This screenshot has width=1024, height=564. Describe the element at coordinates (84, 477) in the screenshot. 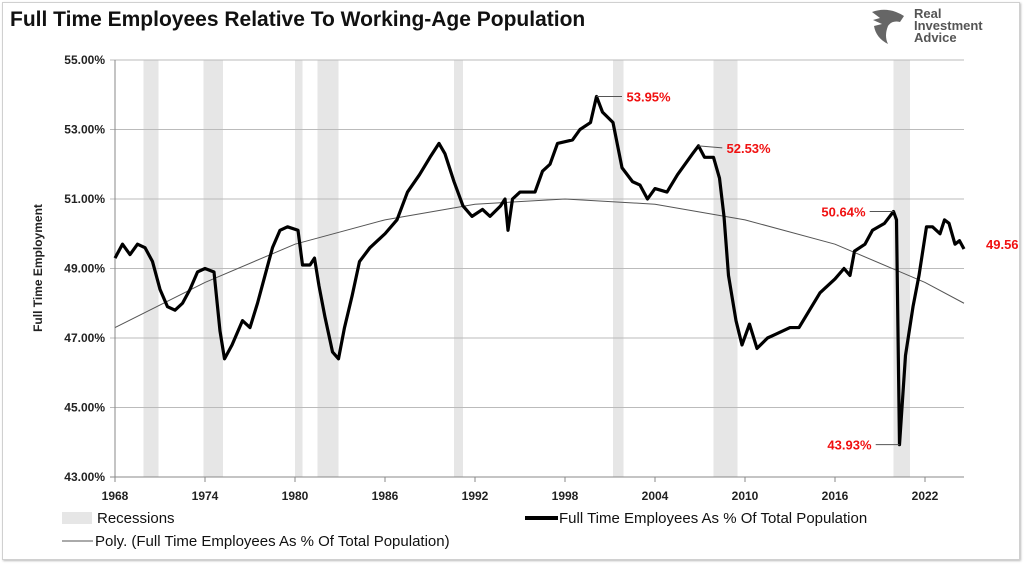

I see `y-tick-label: 43.00%` at that location.